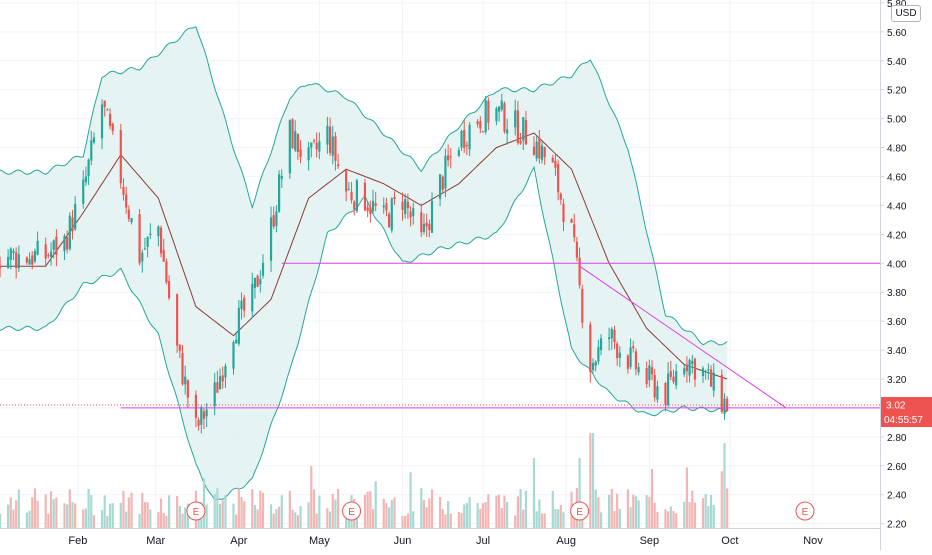 This screenshot has width=932, height=555. I want to click on earnings-marker-circle, so click(580, 511).